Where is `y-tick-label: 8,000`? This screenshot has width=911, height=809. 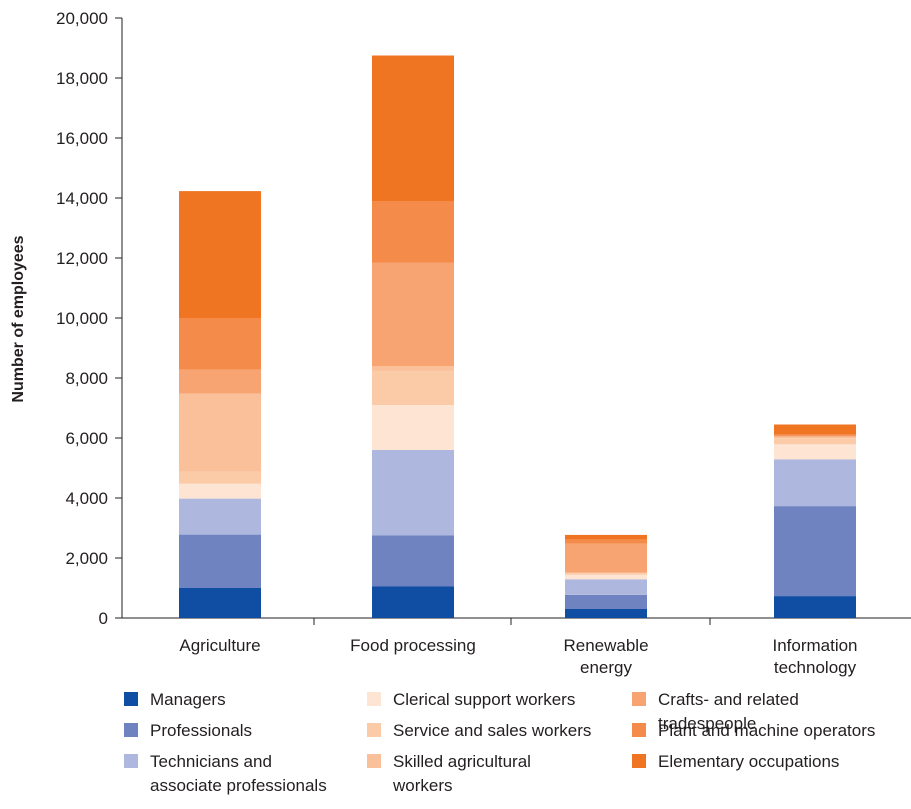 y-tick-label: 8,000 is located at coordinates (86, 378).